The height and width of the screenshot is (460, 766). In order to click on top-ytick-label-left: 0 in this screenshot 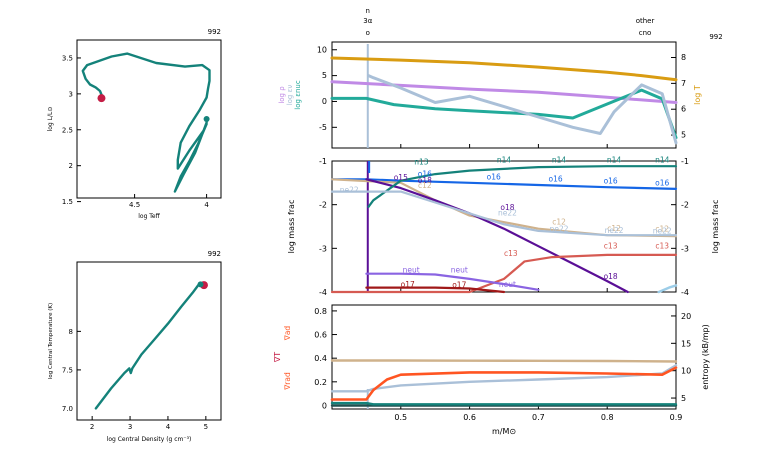, I will do `click(324, 101)`.